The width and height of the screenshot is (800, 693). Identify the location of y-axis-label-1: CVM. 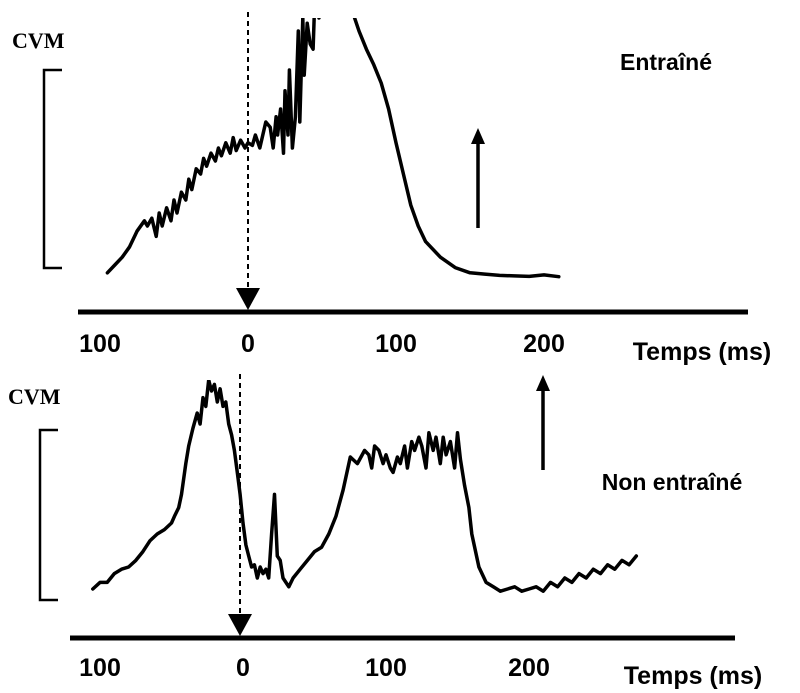
(34, 396).